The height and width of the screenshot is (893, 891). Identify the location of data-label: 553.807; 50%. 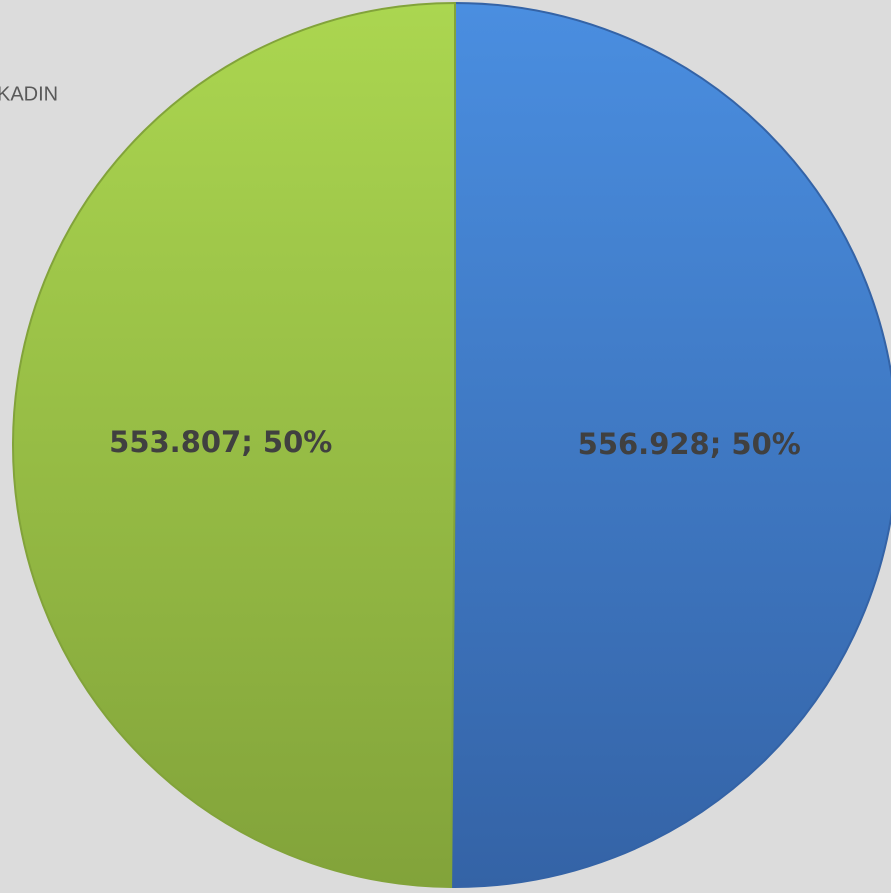
(220, 442).